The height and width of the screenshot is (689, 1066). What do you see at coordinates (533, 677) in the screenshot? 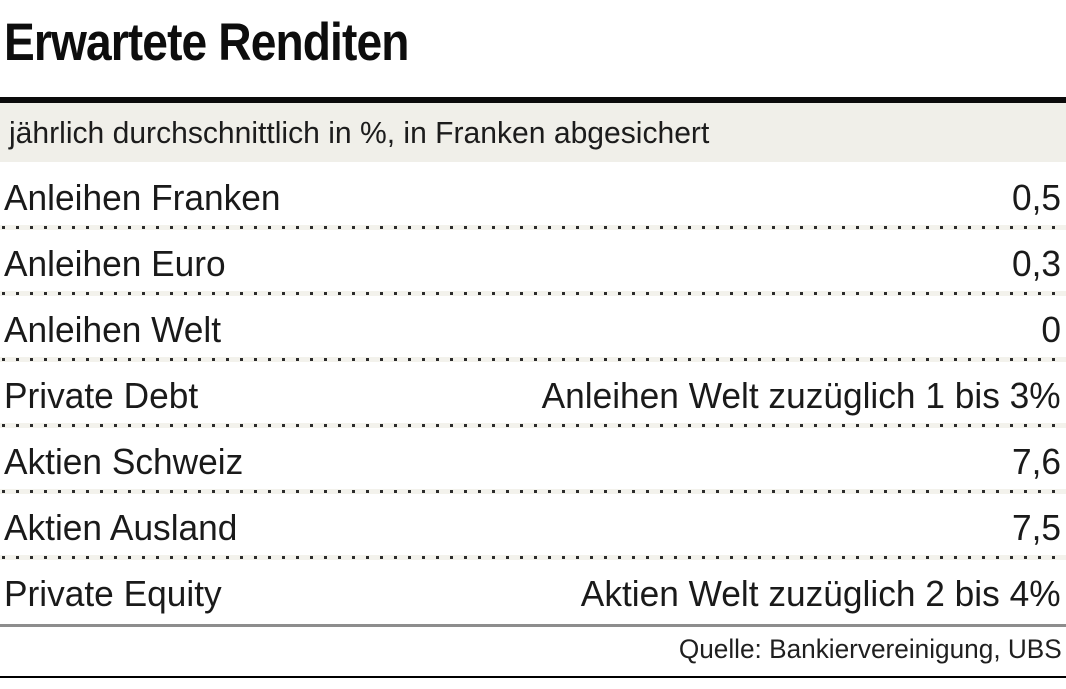
I see `bottom-rule` at bounding box center [533, 677].